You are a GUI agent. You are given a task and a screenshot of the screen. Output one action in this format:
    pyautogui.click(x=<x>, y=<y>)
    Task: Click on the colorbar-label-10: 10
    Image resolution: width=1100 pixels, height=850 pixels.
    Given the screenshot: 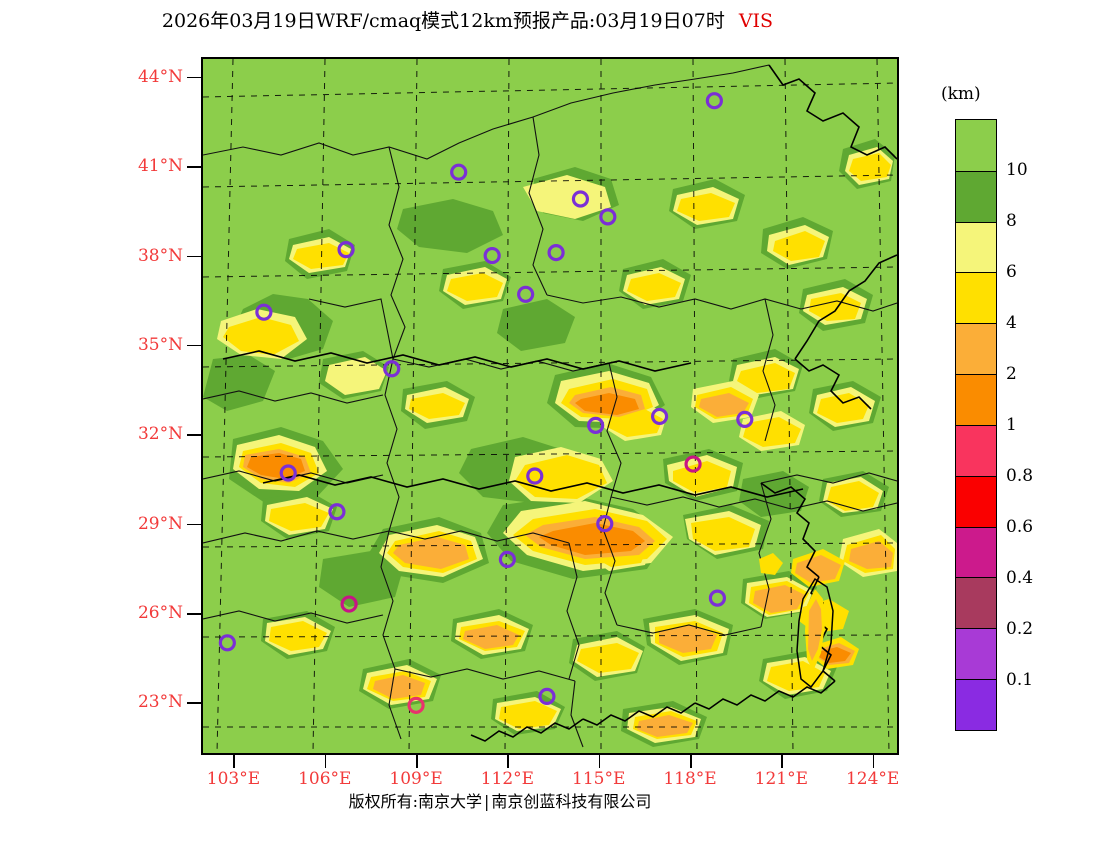 What is the action you would take?
    pyautogui.click(x=1017, y=170)
    